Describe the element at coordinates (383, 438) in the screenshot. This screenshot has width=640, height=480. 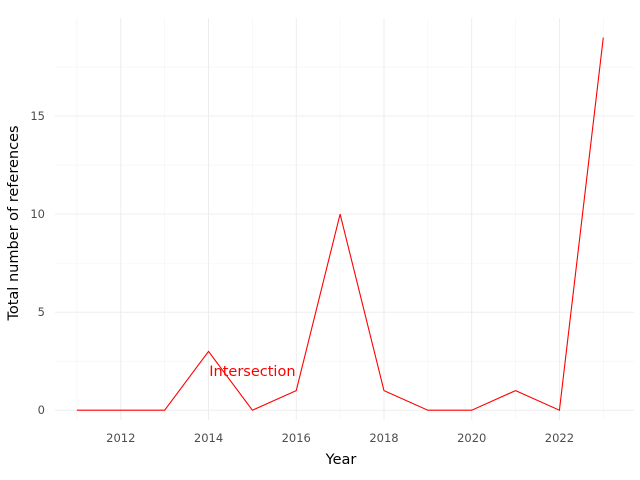
I see `x-tick-label: 2018` at that location.